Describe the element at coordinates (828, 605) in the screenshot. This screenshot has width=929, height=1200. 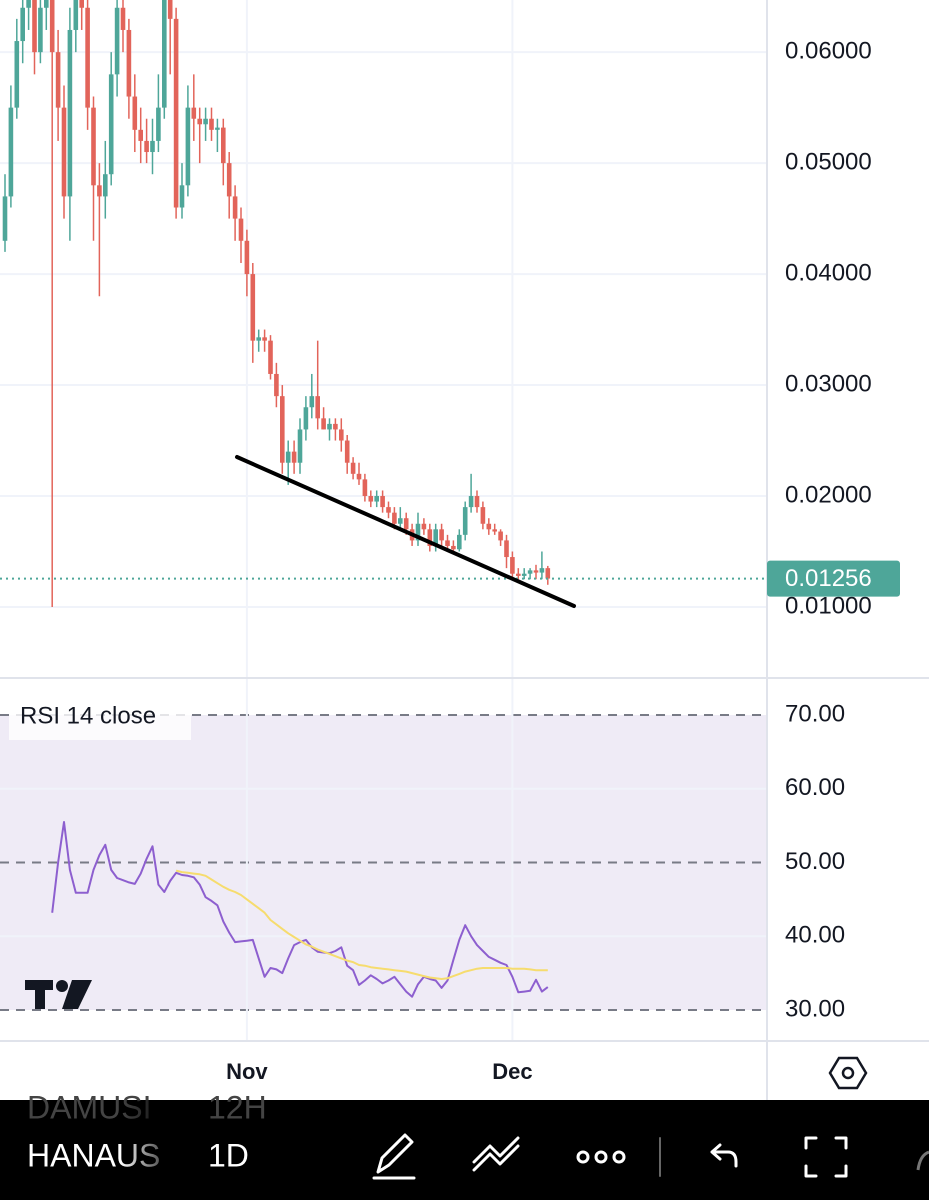
I see `y-tick-label: 0.01000` at that location.